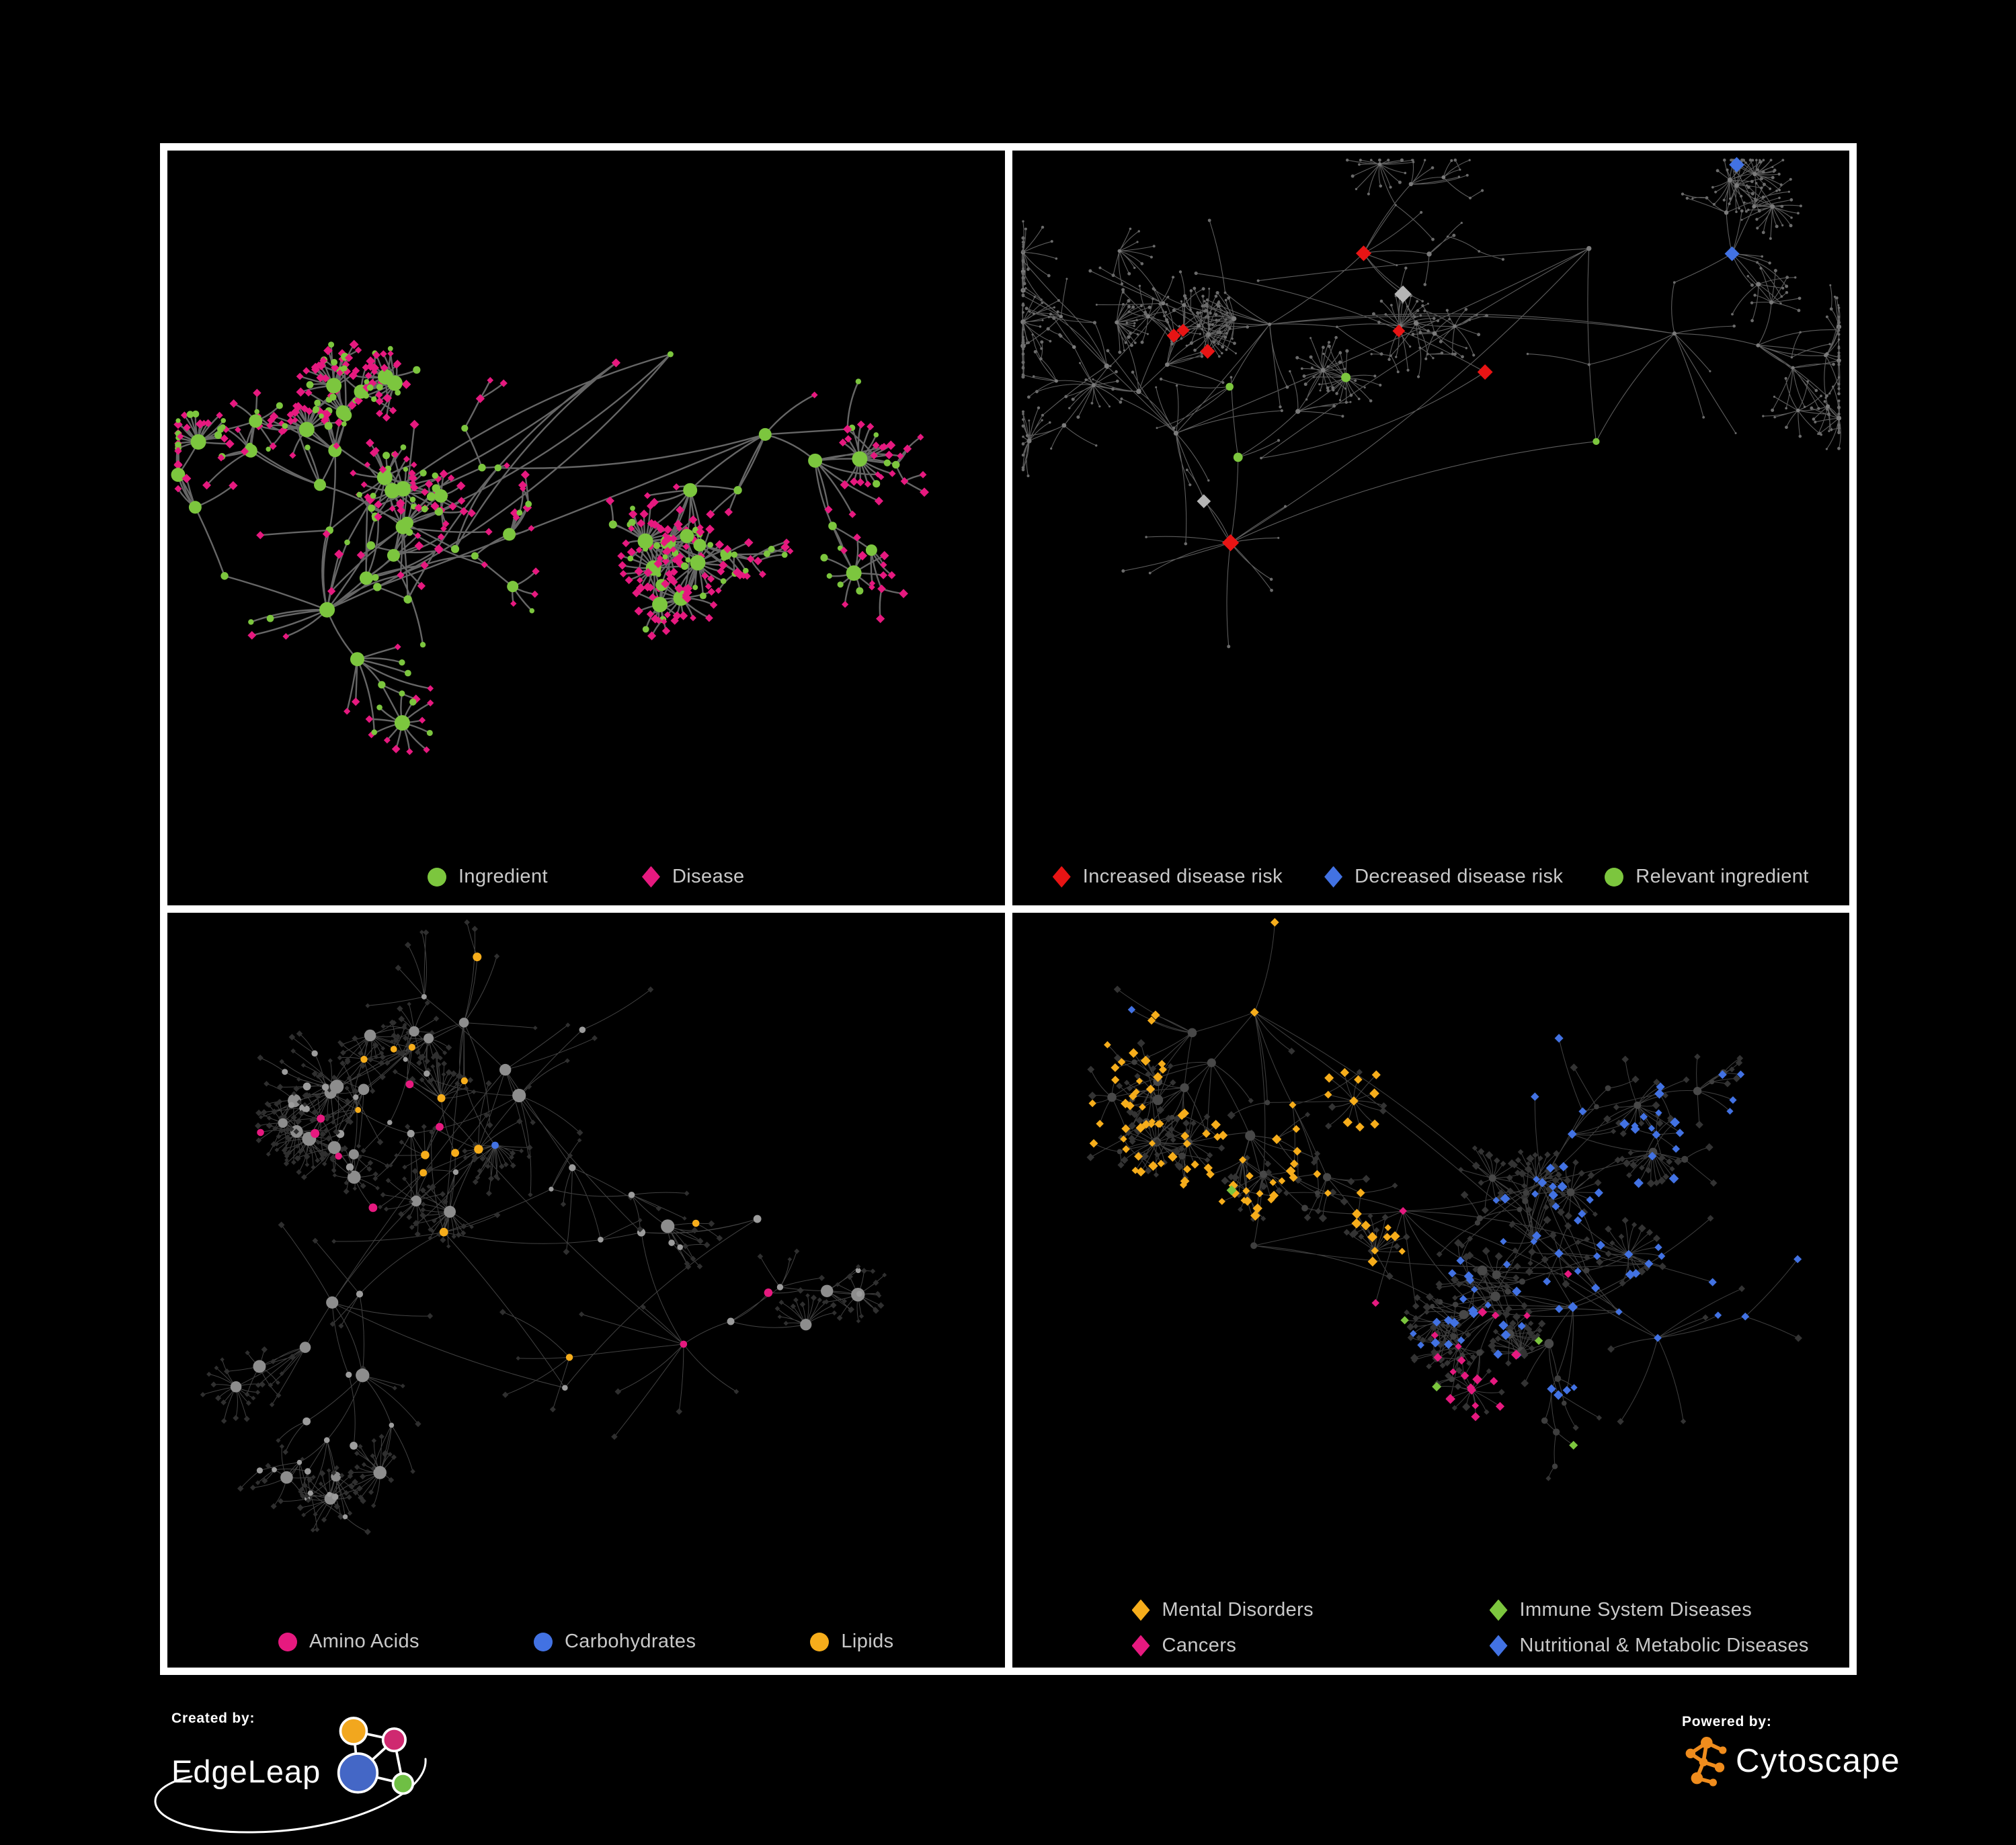 Image resolution: width=2016 pixels, height=1845 pixels. Describe the element at coordinates (503, 876) in the screenshot. I see `legend-label: Ingredient` at that location.